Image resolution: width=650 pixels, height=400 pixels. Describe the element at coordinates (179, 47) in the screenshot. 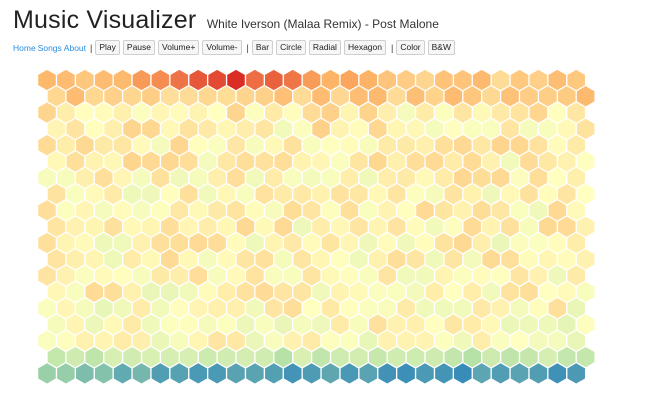

I see `volume-up-button: Volume+` at that location.